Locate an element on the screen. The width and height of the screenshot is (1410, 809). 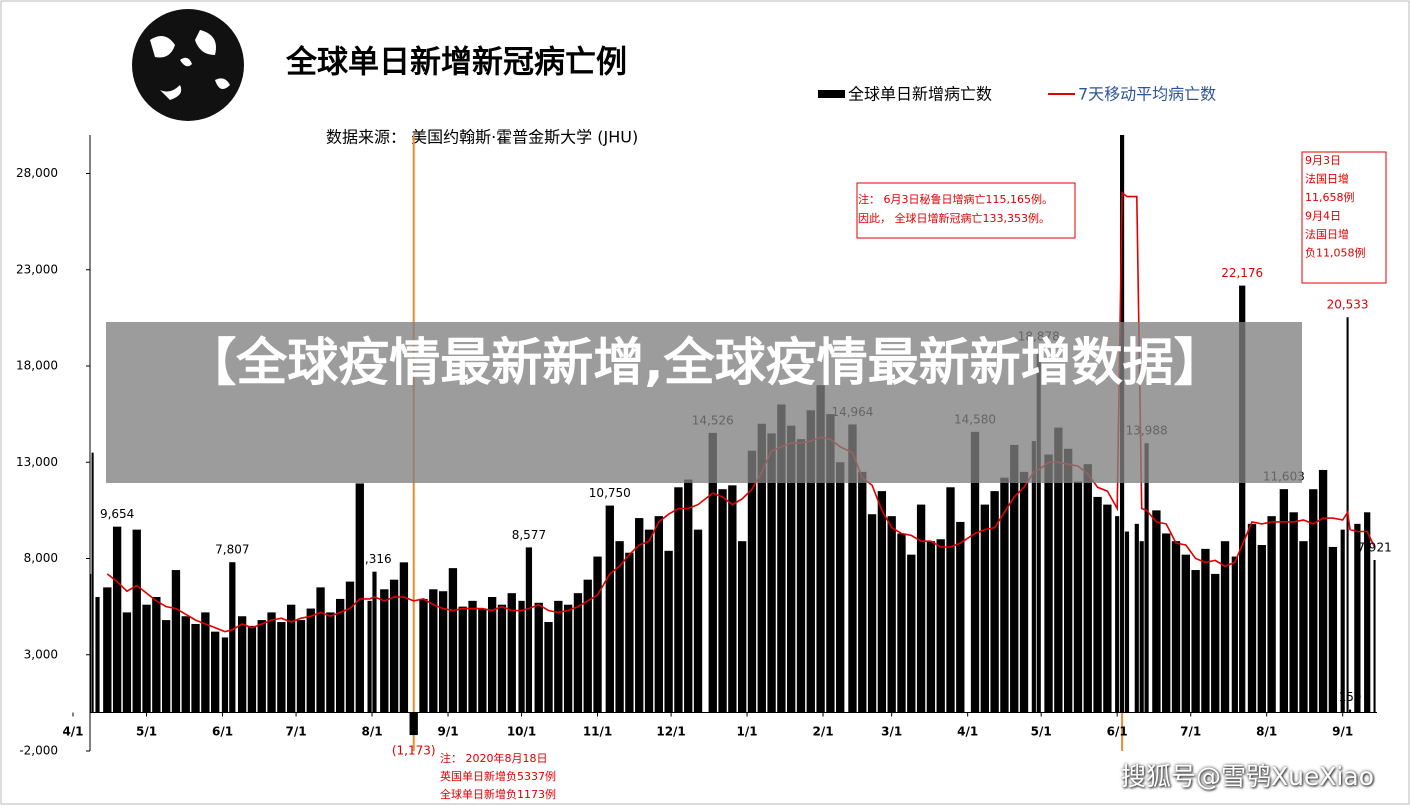
y-tick-label: 23,000 is located at coordinates (37, 269).